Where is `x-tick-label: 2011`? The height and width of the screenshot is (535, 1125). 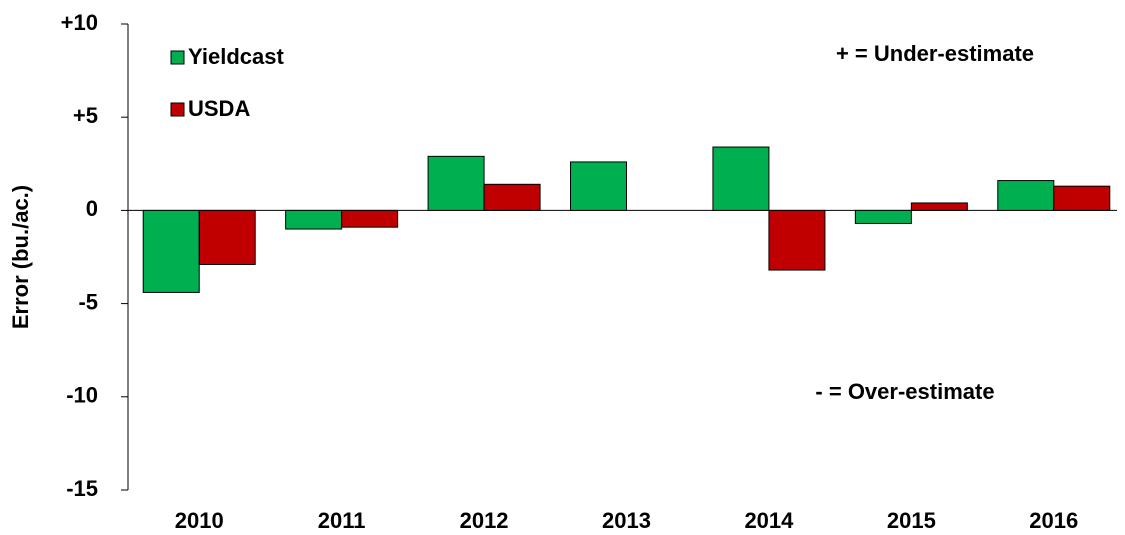
x-tick-label: 2011 is located at coordinates (342, 520).